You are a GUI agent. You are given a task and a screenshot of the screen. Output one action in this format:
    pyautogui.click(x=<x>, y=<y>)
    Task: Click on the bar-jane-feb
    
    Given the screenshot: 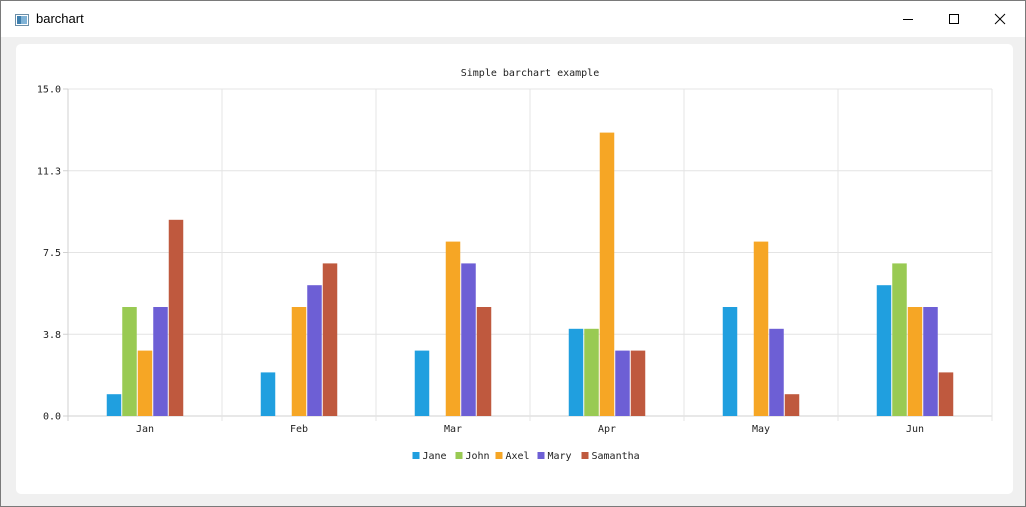 What is the action you would take?
    pyautogui.click(x=268, y=394)
    